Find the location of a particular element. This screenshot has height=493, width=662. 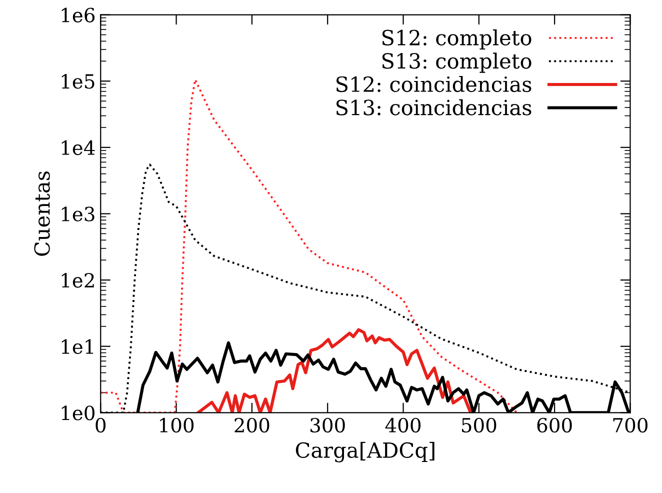

legend-label: S12: completo is located at coordinates (457, 39).